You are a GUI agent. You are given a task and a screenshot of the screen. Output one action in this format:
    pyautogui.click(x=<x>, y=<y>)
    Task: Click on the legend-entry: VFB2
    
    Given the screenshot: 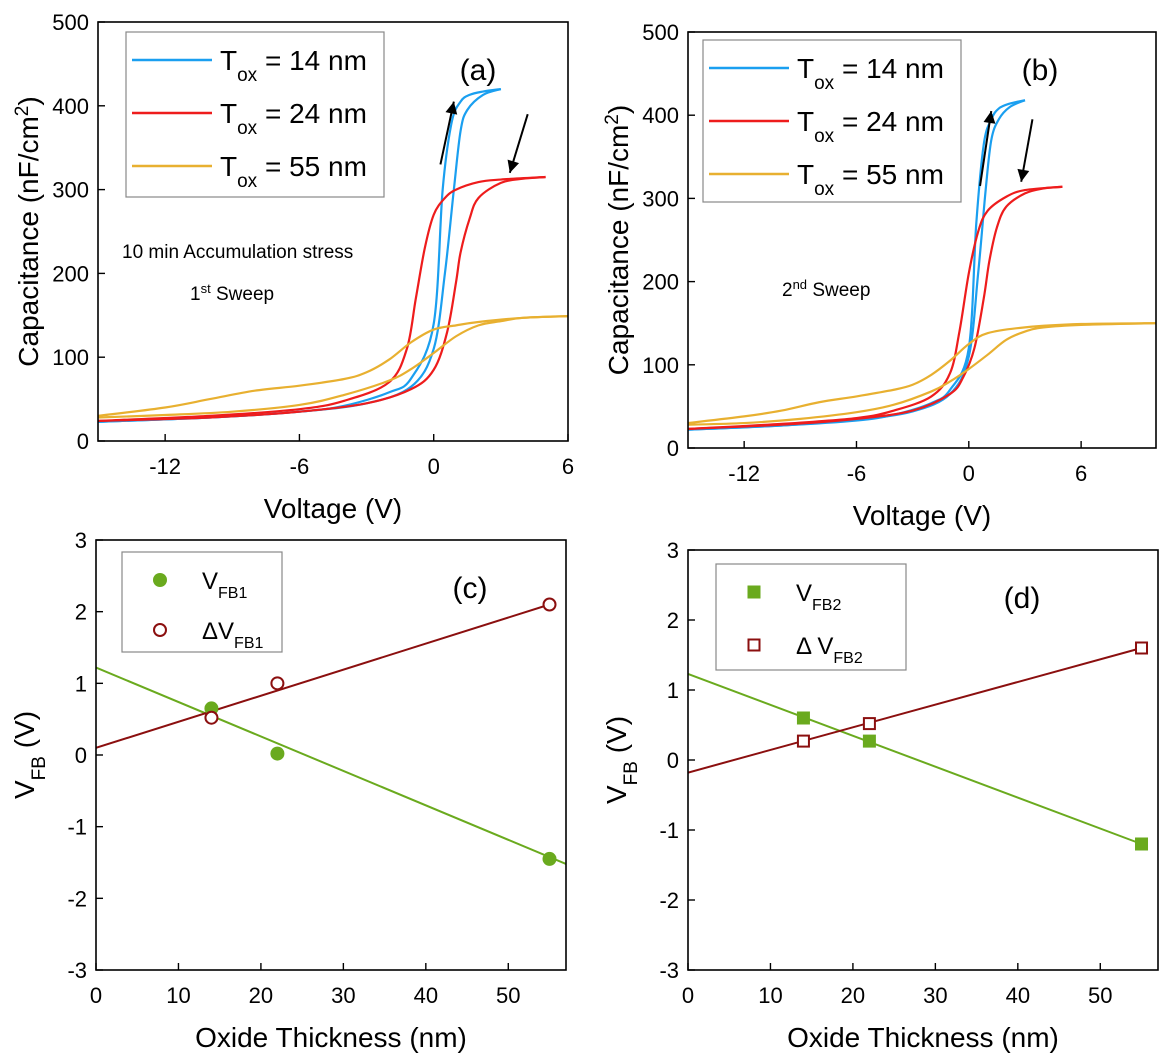 What is the action you would take?
    pyautogui.click(x=794, y=597)
    